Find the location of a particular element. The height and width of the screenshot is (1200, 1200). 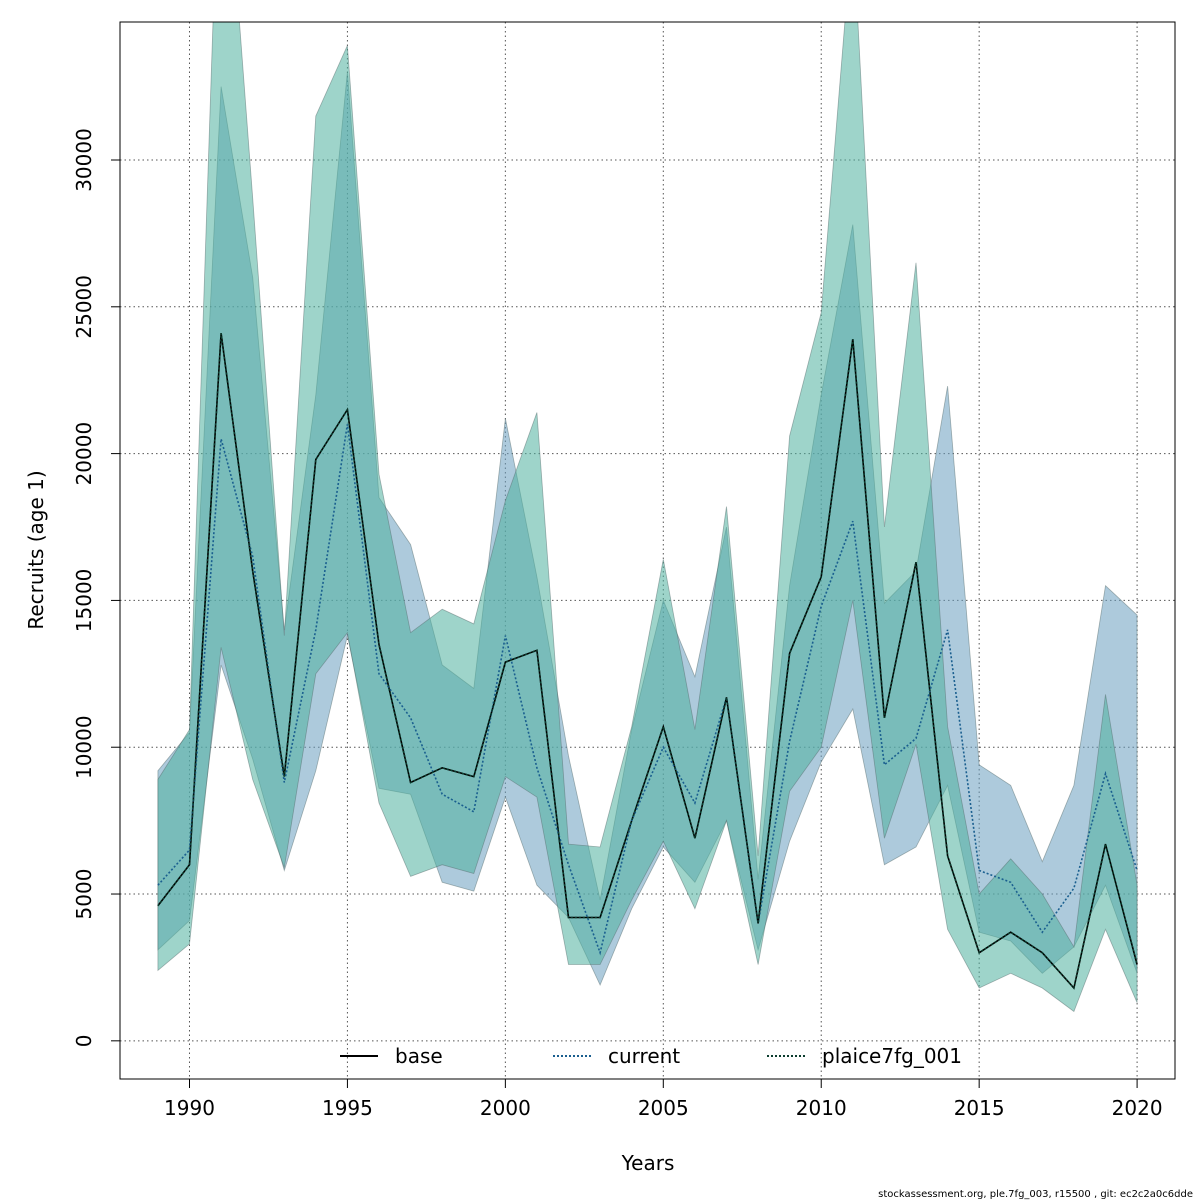

y-axis-title: Recruits (age 1) is located at coordinates (36, 549).